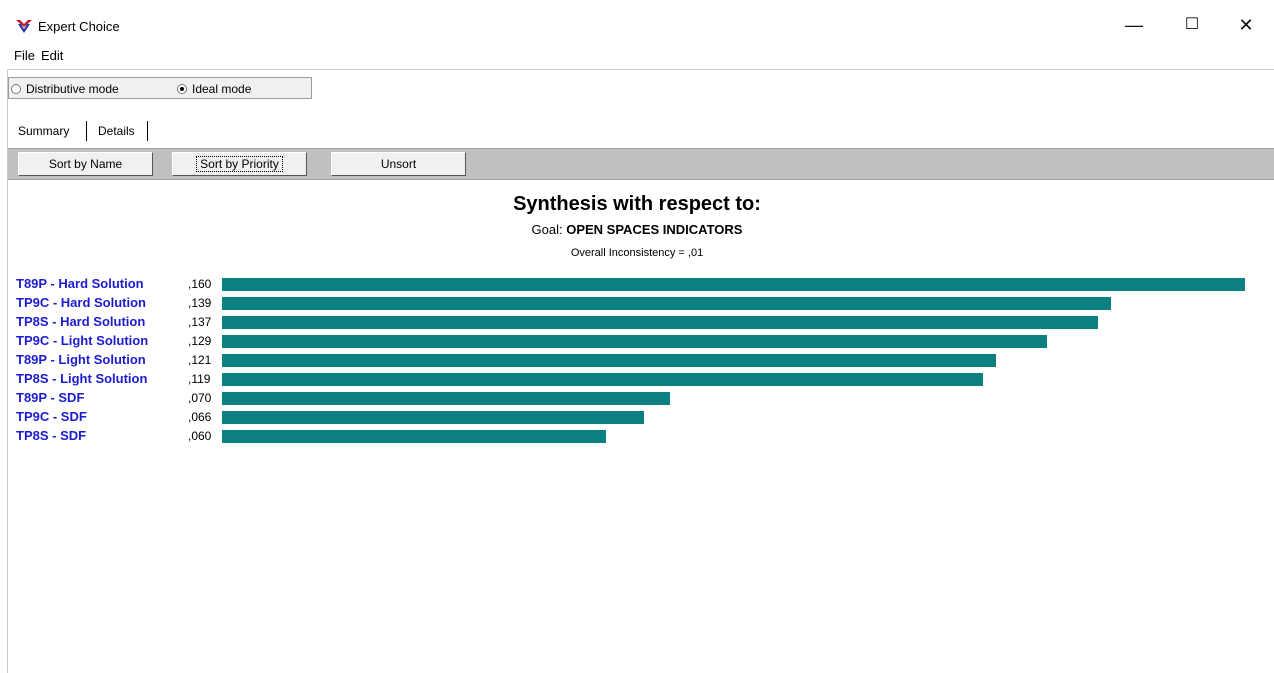 This screenshot has height=673, width=1274. Describe the element at coordinates (547, 229) in the screenshot. I see `goal-prefix: Goal:` at that location.